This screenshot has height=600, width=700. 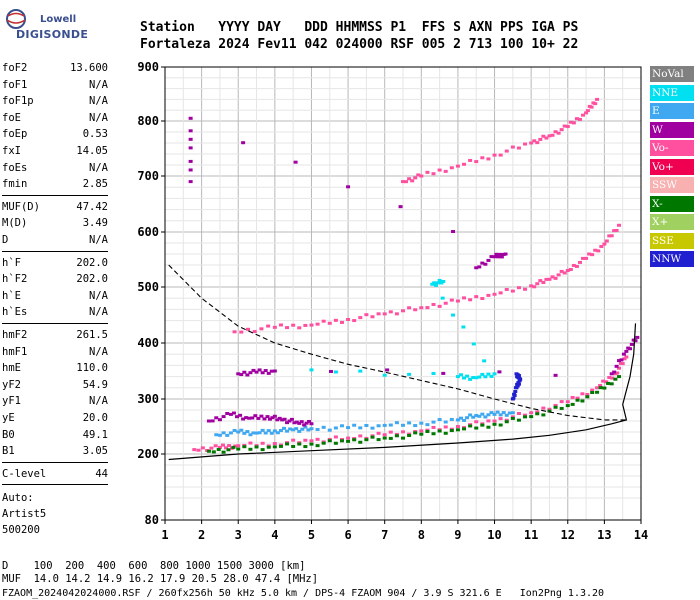 I want to click on param-key: h`F, so click(x=11, y=262).